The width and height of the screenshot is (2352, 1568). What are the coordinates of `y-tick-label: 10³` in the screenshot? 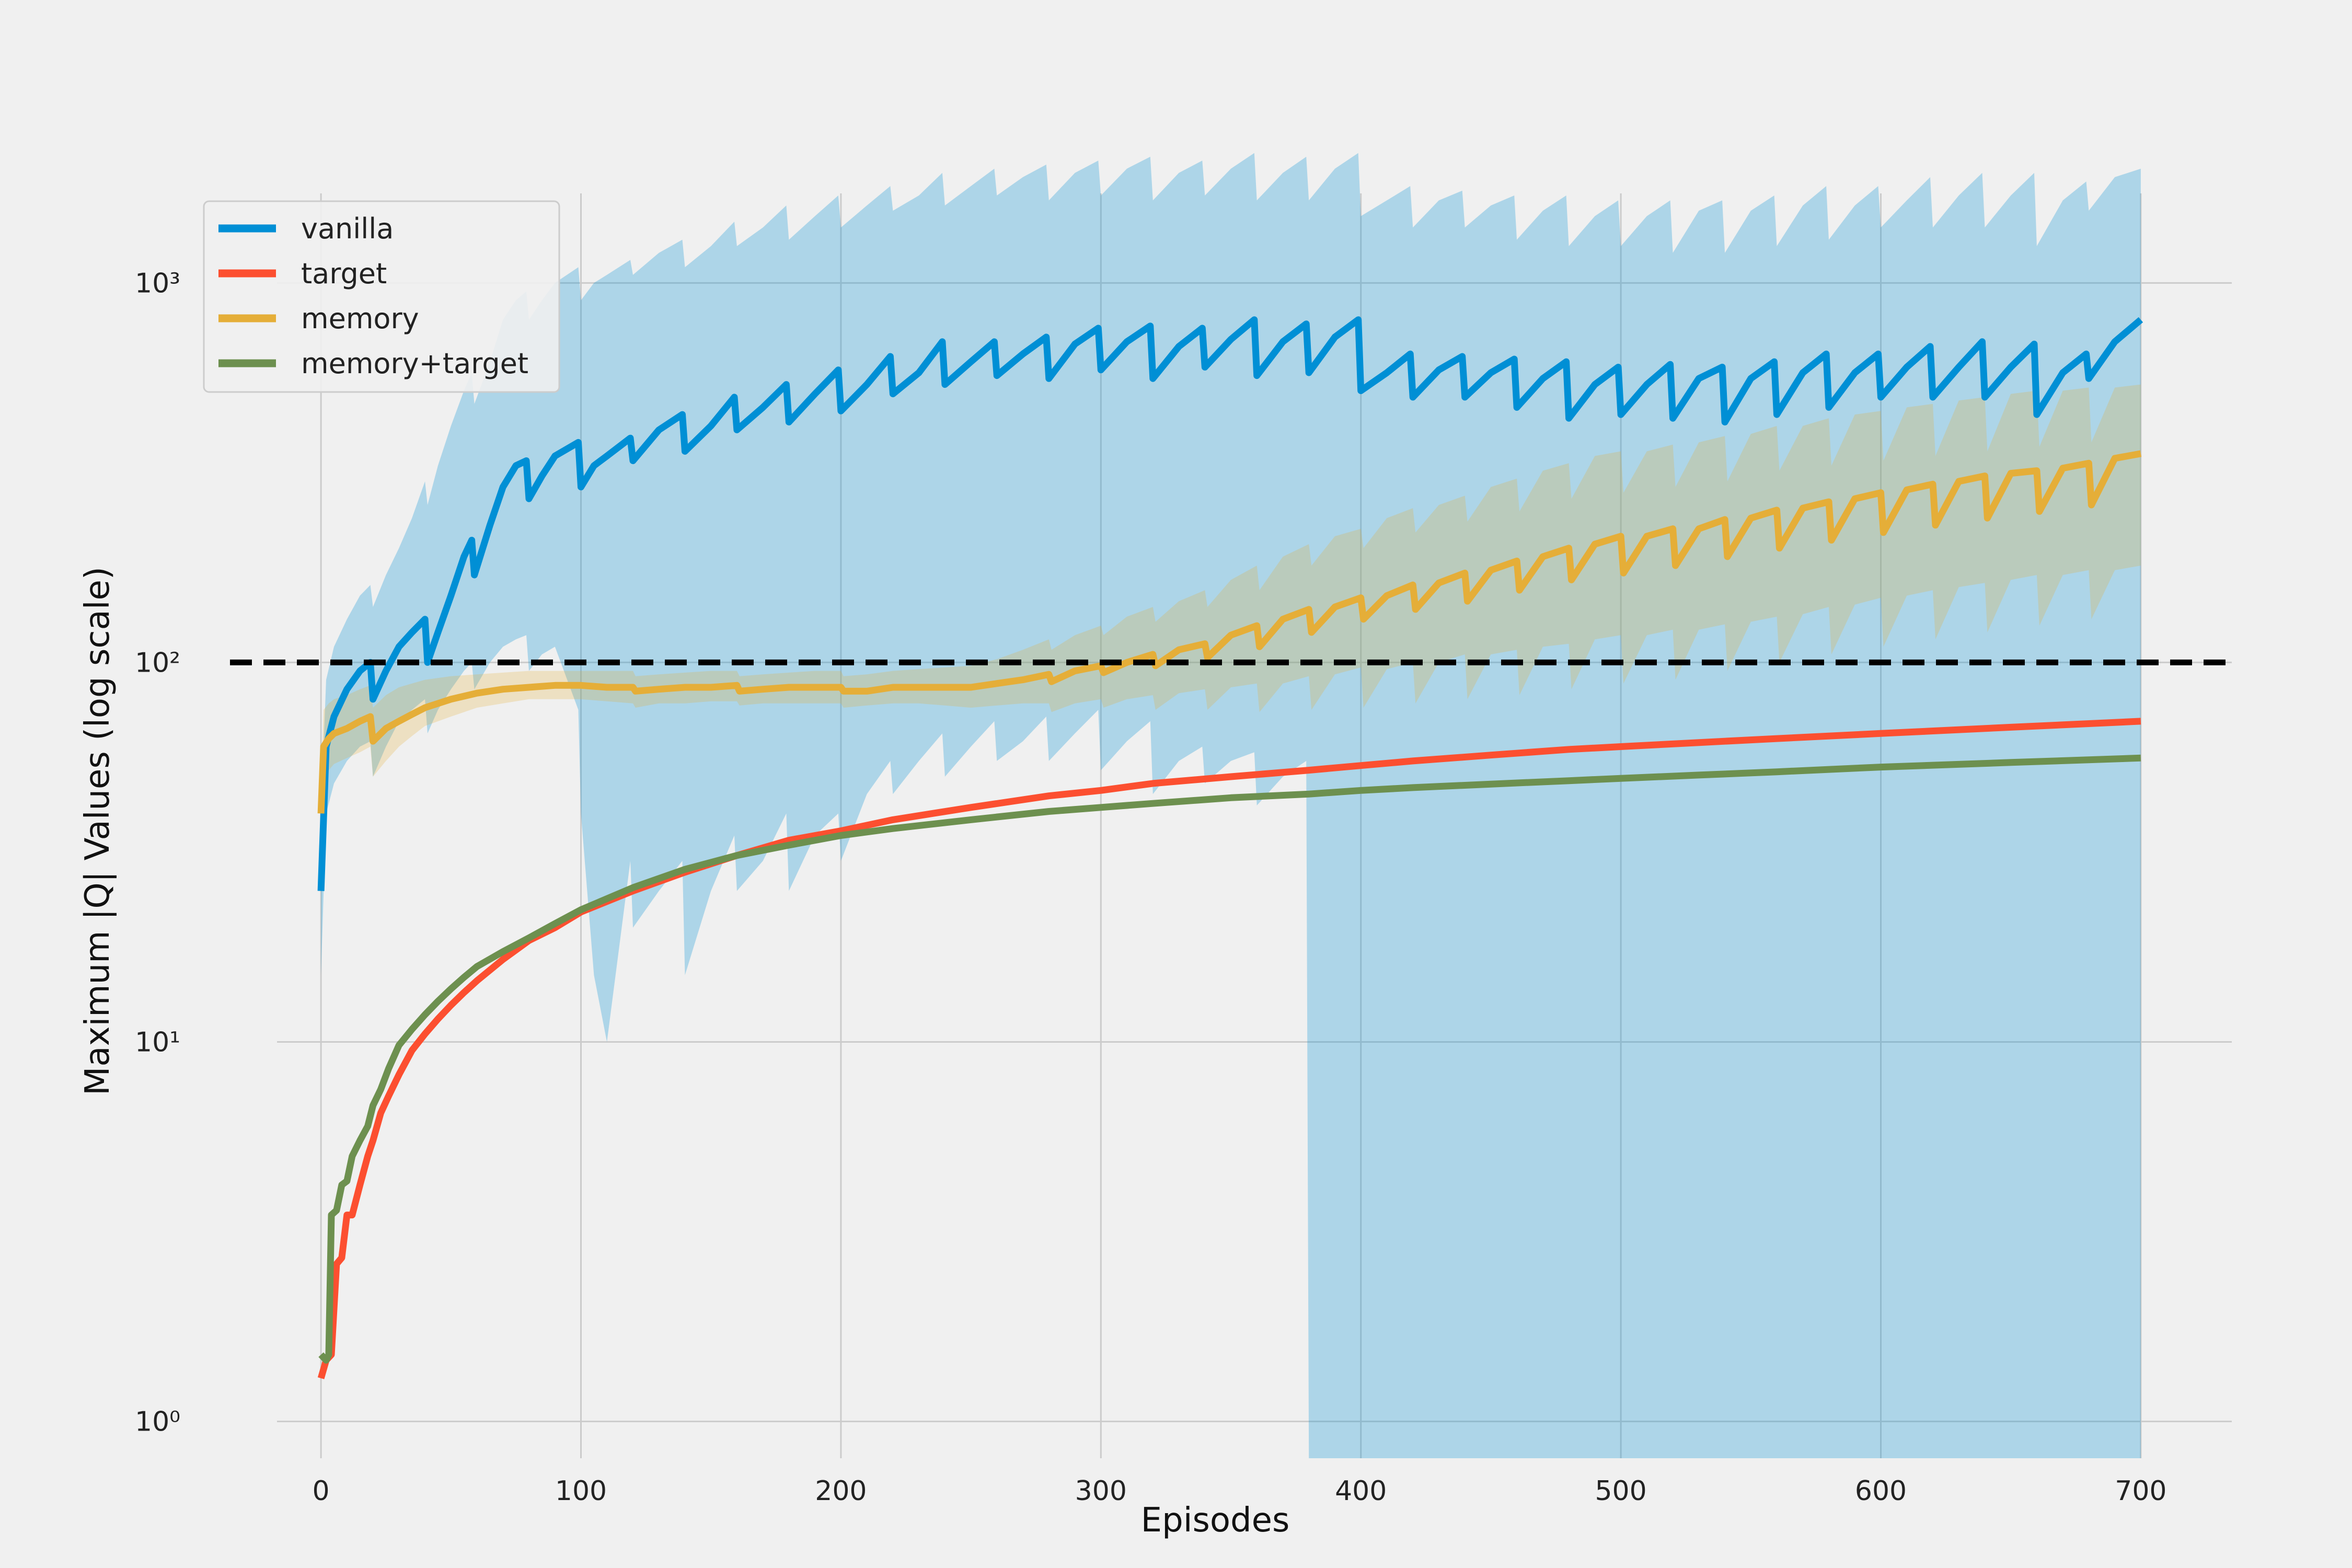 It's located at (157, 283).